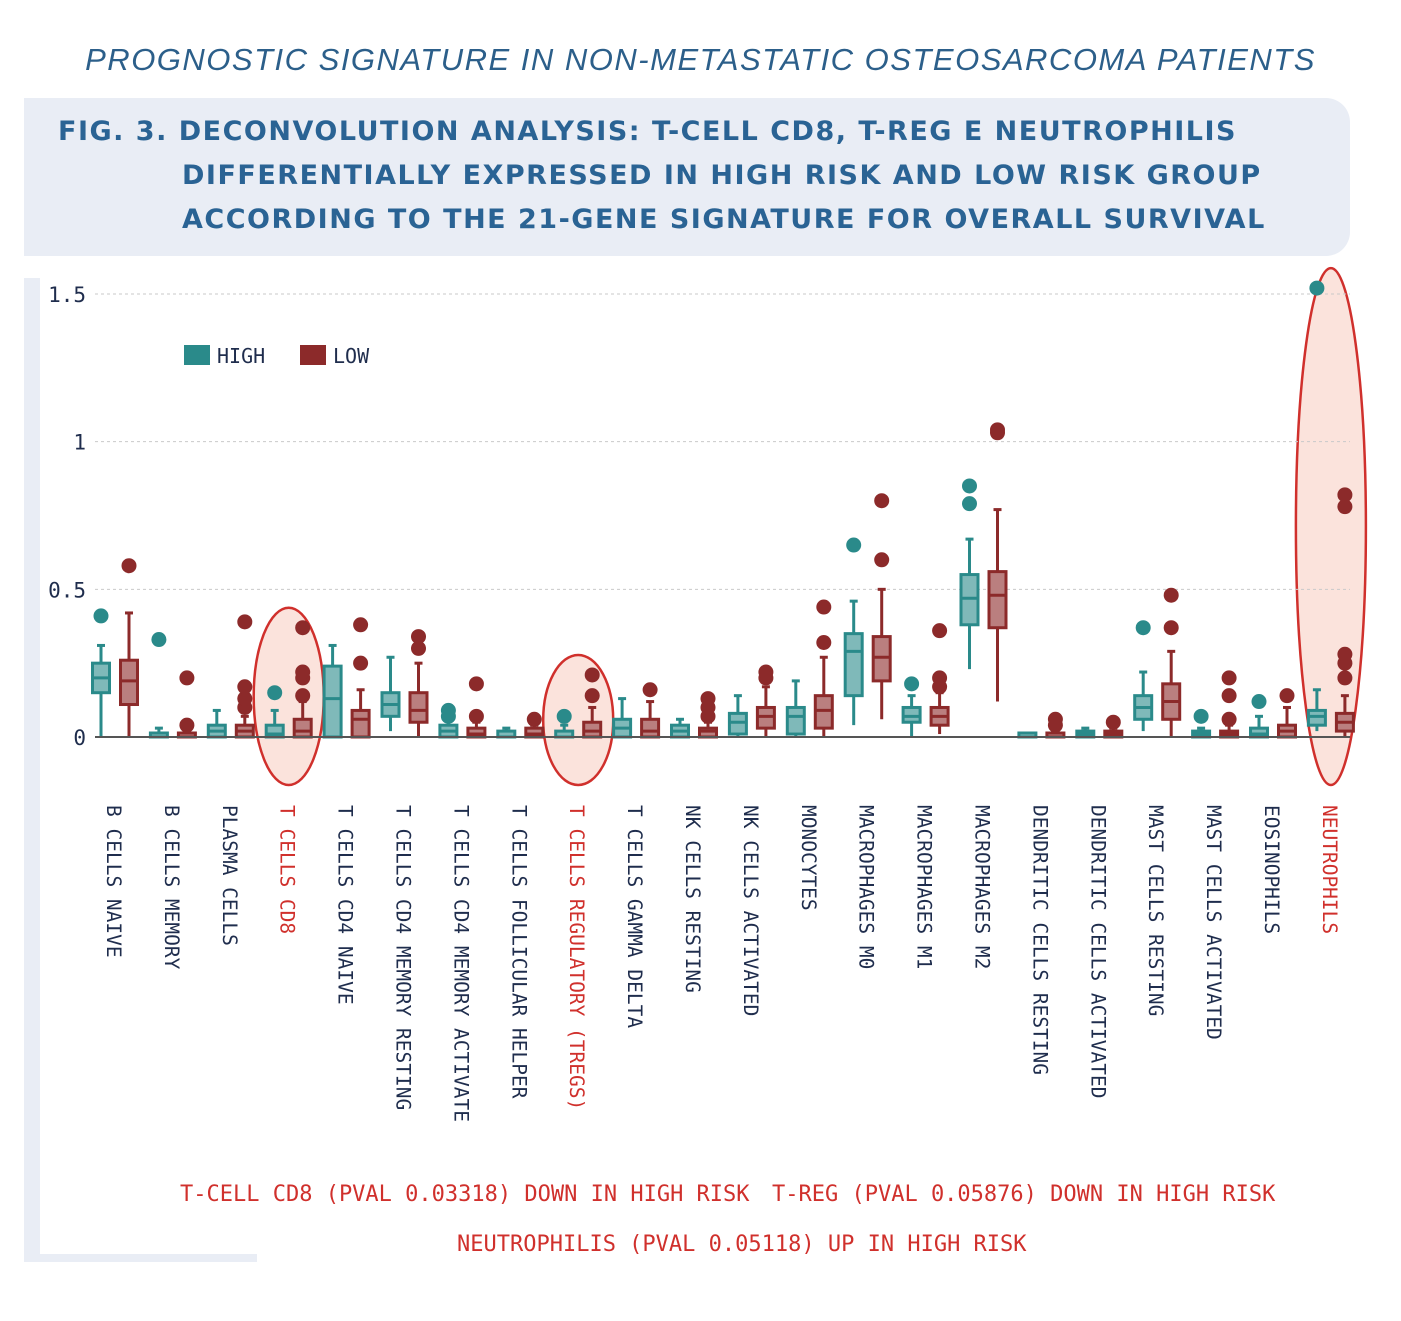 This screenshot has height=1321, width=1401. Describe the element at coordinates (924, 887) in the screenshot. I see `x-category-label: MACROPHAGES M1` at that location.